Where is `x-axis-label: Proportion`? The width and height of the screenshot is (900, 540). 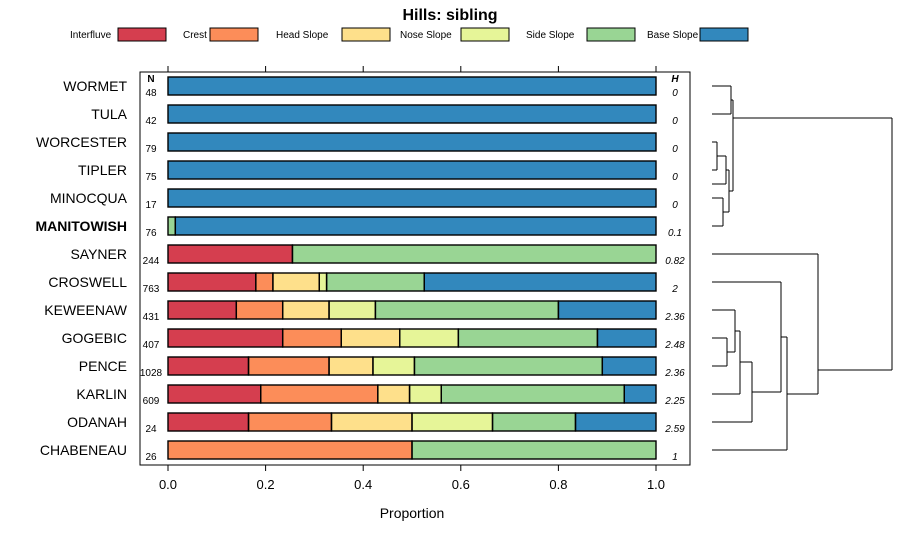 x-axis-label: Proportion is located at coordinates (412, 513).